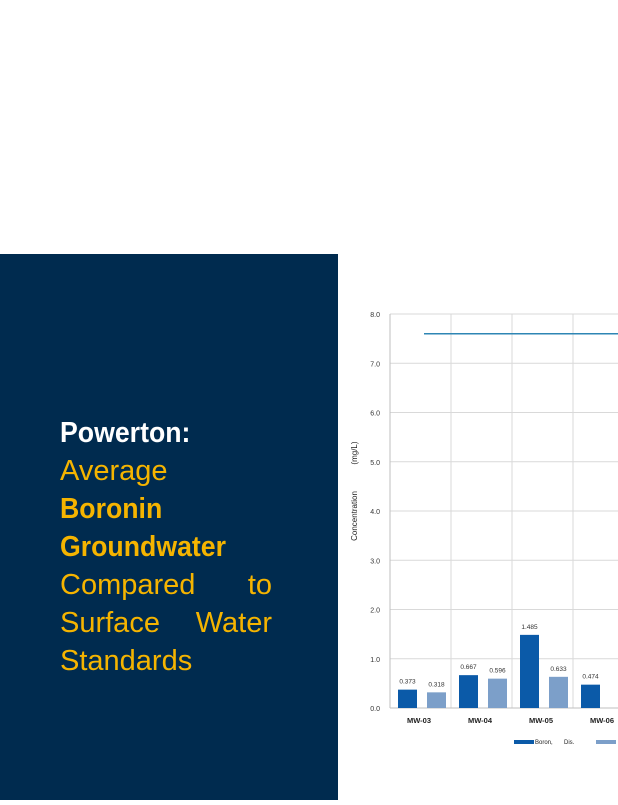 This screenshot has width=618, height=805. Describe the element at coordinates (375, 315) in the screenshot. I see `y-tick-label: 8.0` at that location.